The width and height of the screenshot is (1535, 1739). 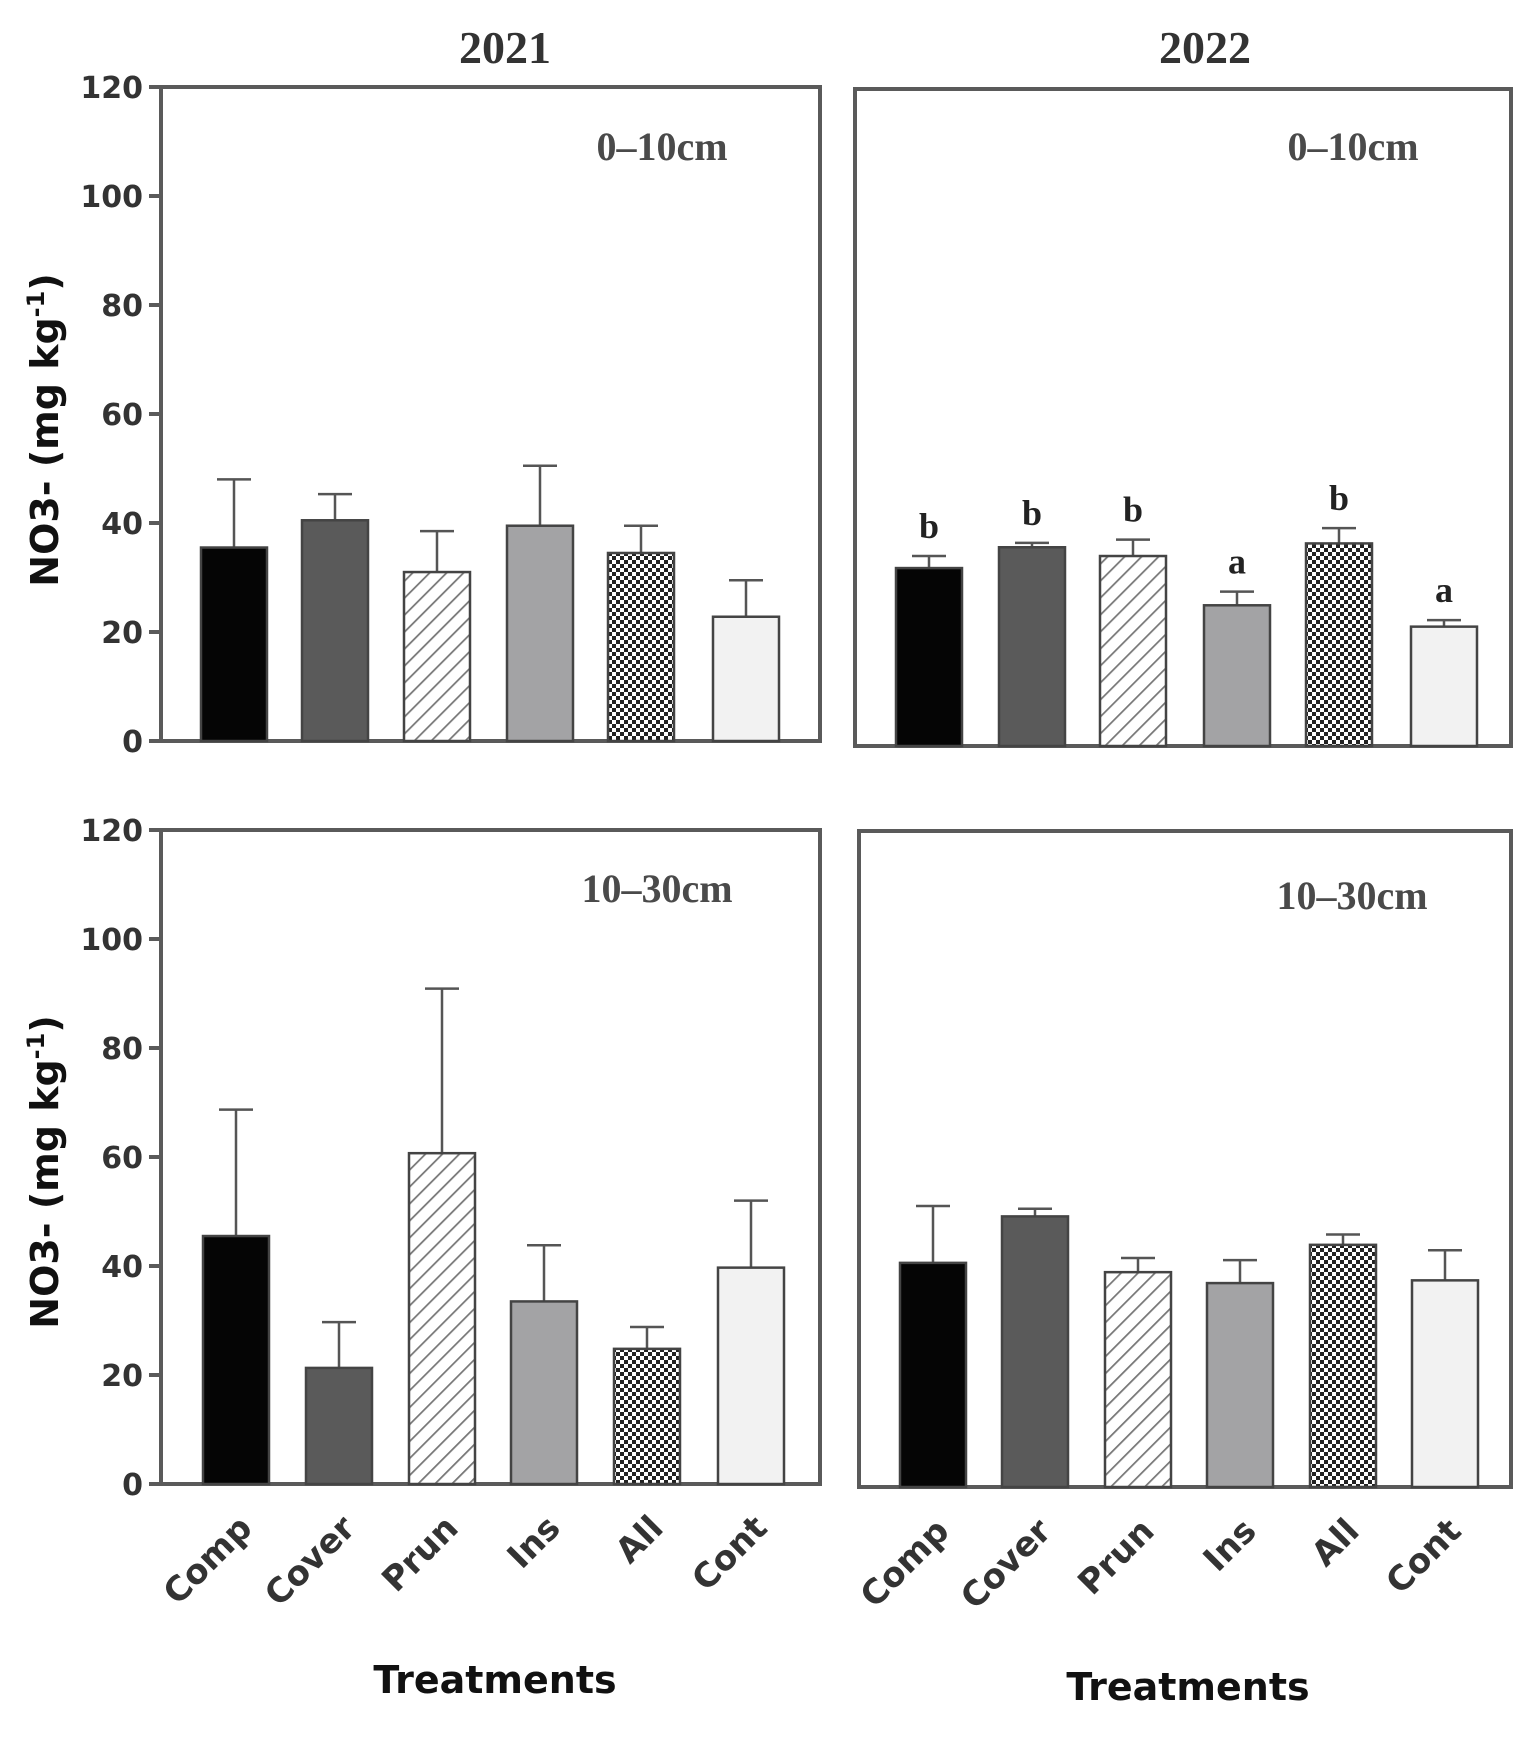 I want to click on year-title-2022: 2022, so click(x=1205, y=47).